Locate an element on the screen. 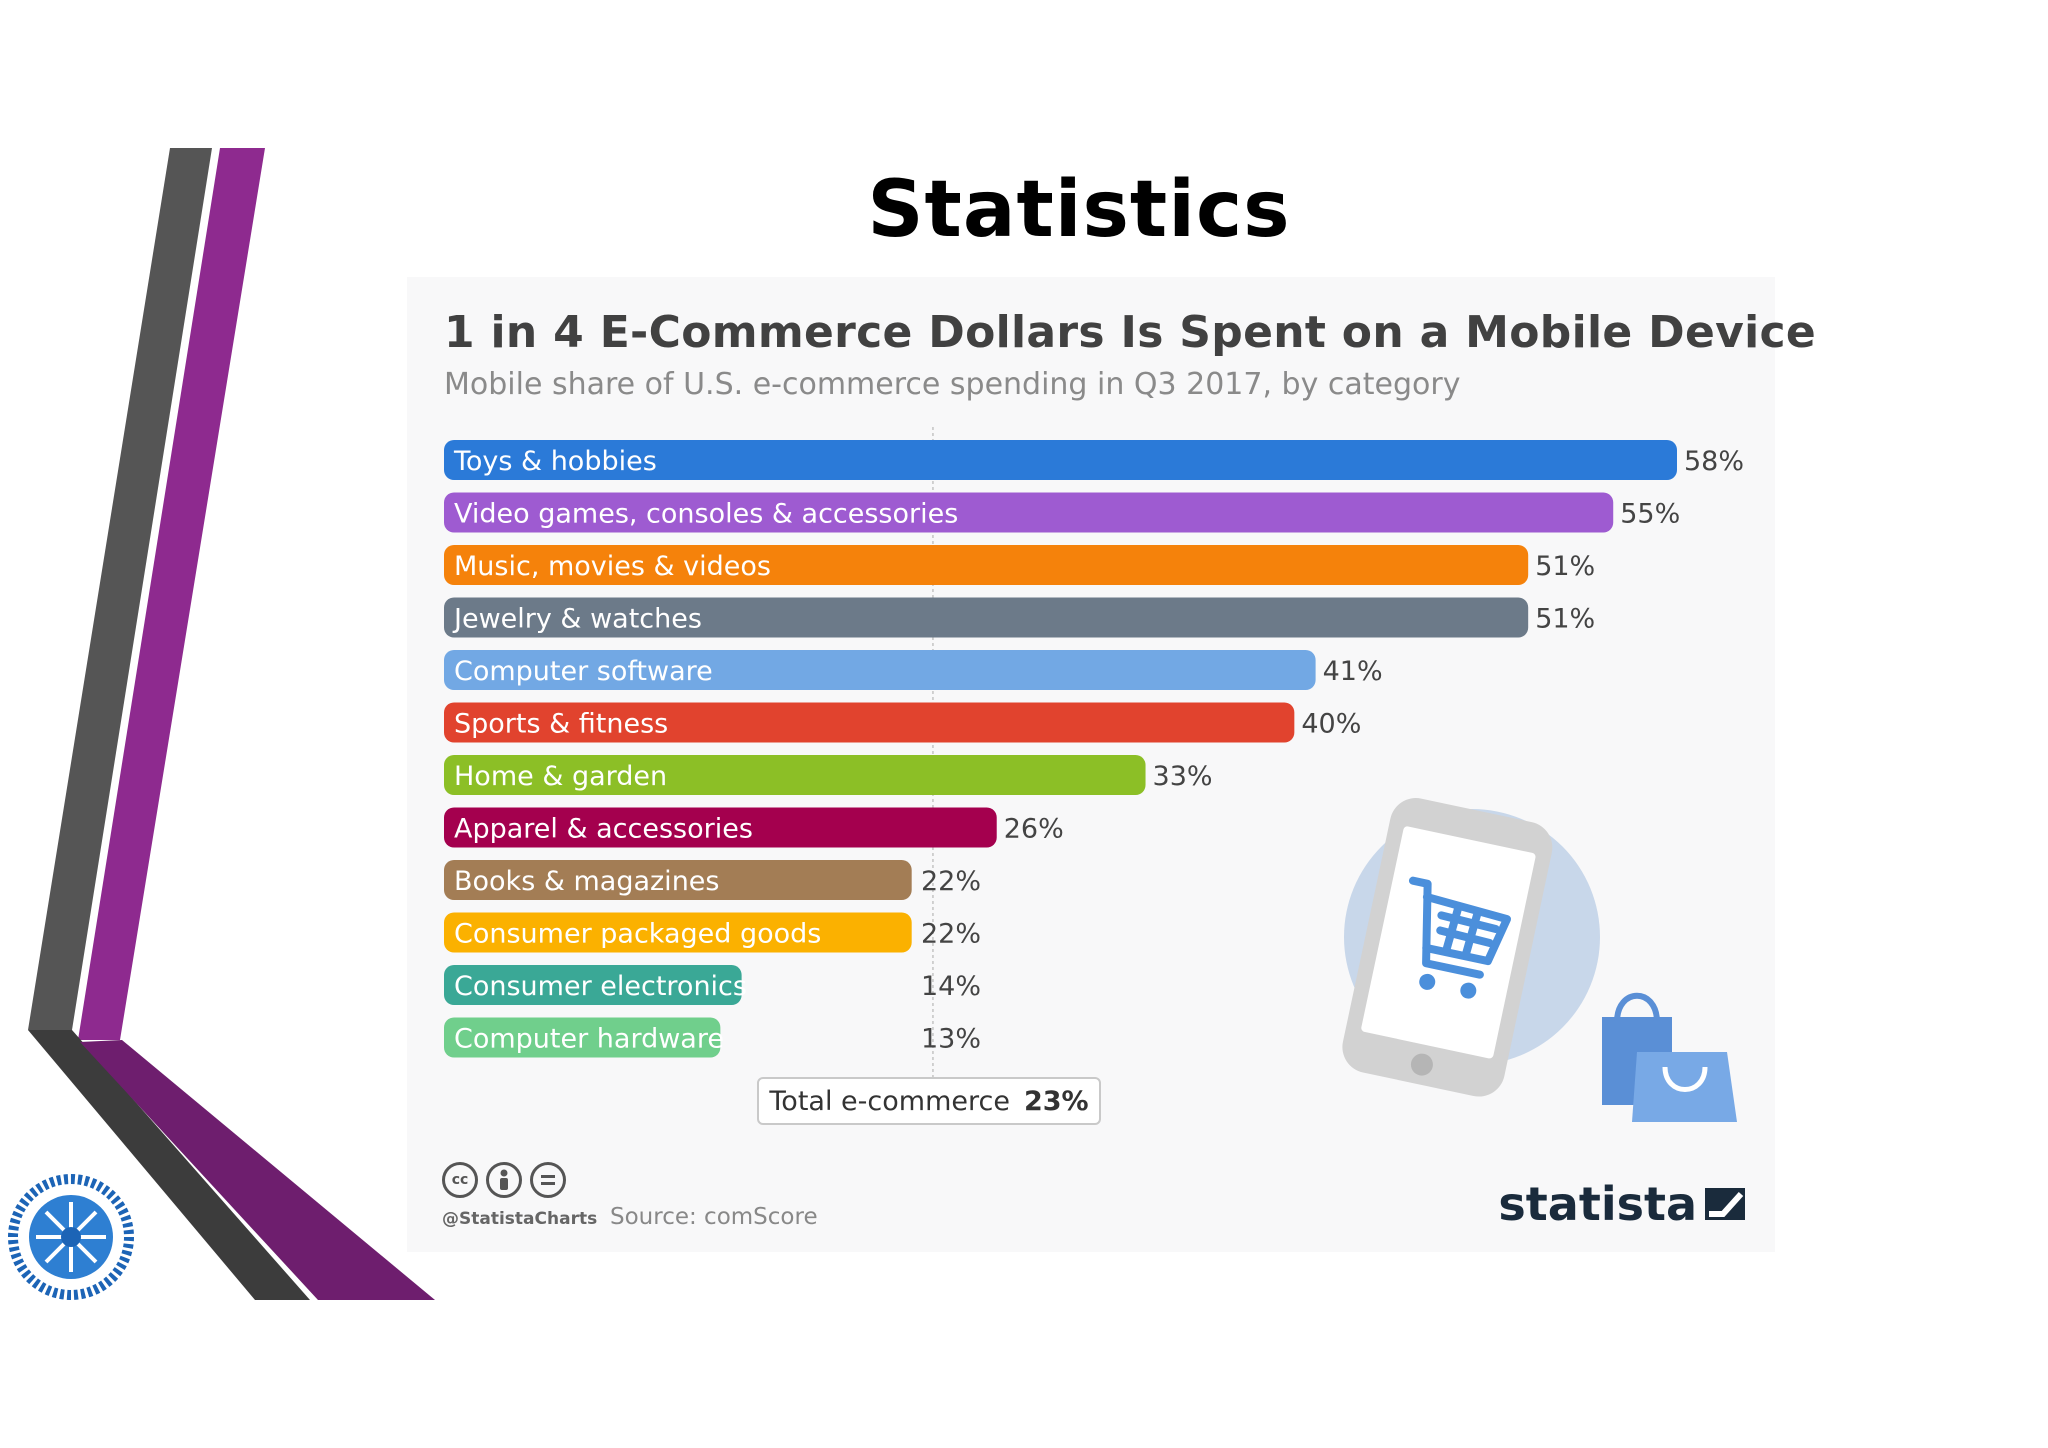 The width and height of the screenshot is (2048, 1448). bar-group: Consumer packaged goods 22% is located at coordinates (712, 932).